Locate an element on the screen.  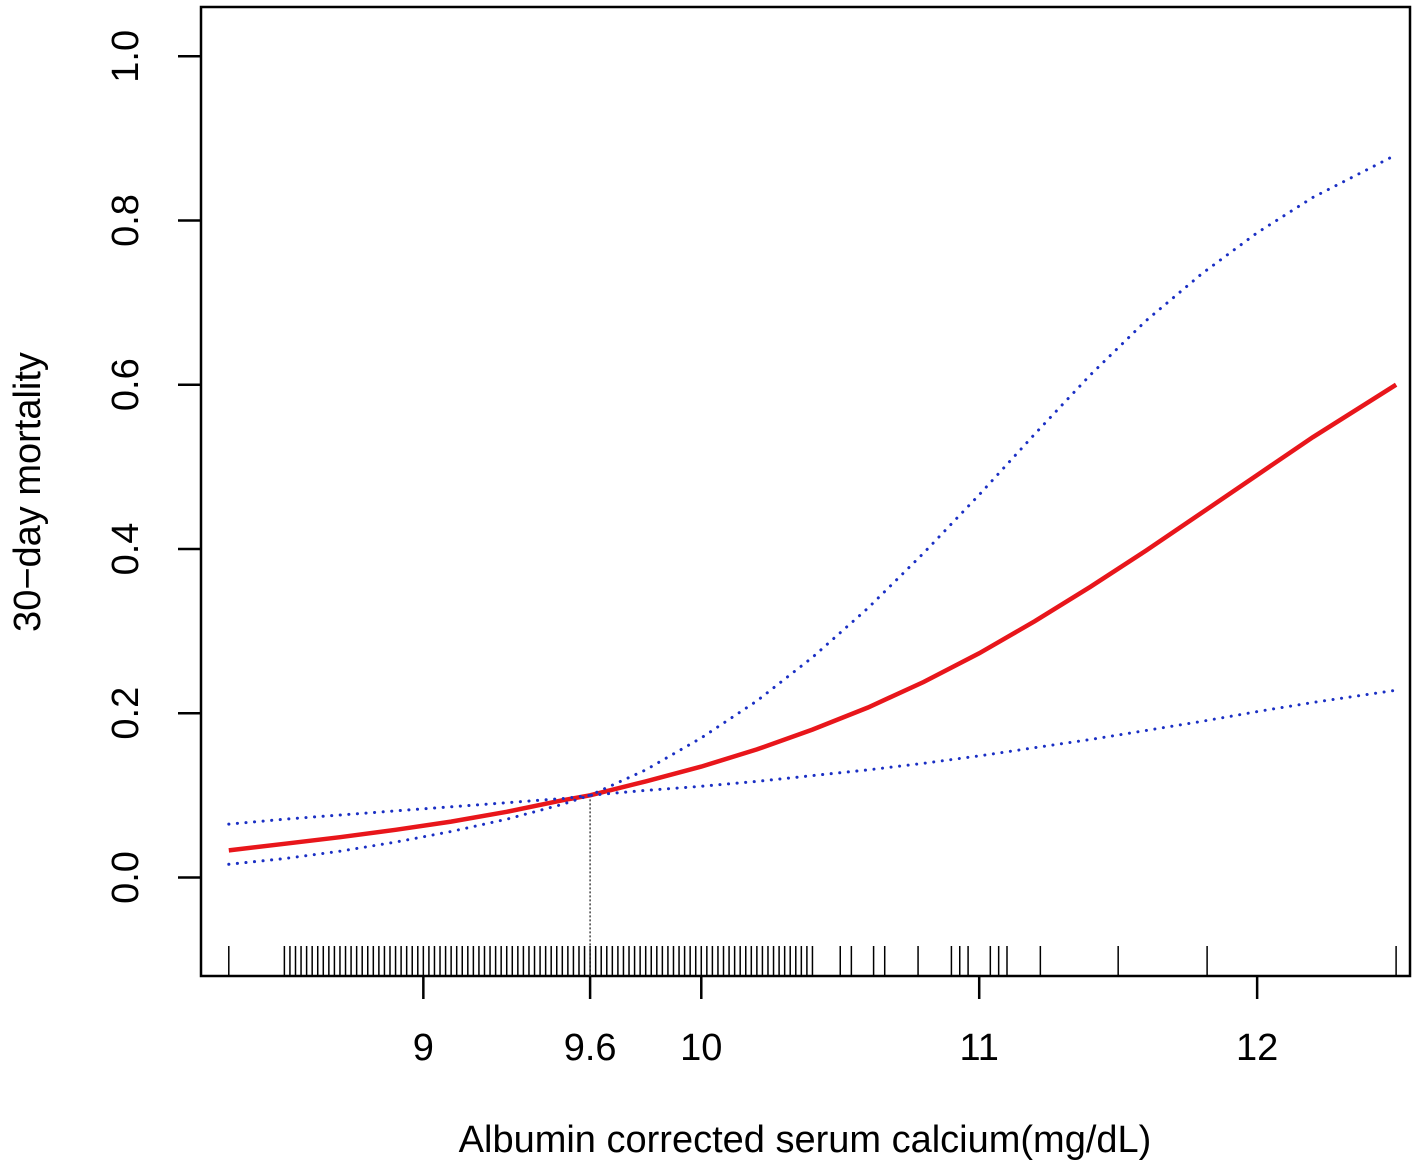
x-tick-label: 12 is located at coordinates (1257, 1048).